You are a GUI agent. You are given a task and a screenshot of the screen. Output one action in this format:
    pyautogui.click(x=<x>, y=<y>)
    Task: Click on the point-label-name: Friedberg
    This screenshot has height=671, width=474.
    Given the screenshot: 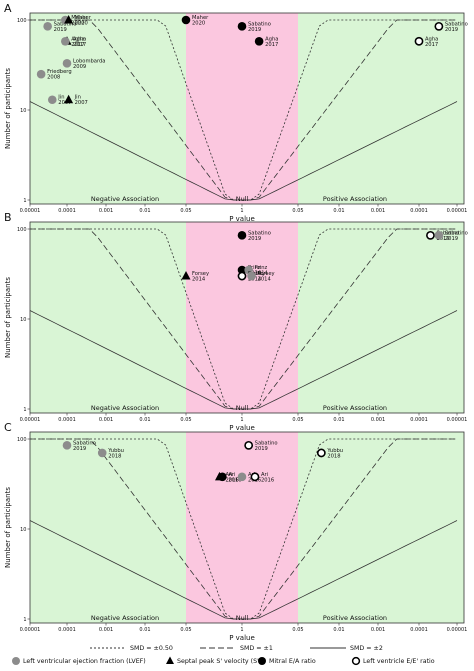 What is the action you would take?
    pyautogui.click(x=59, y=72)
    